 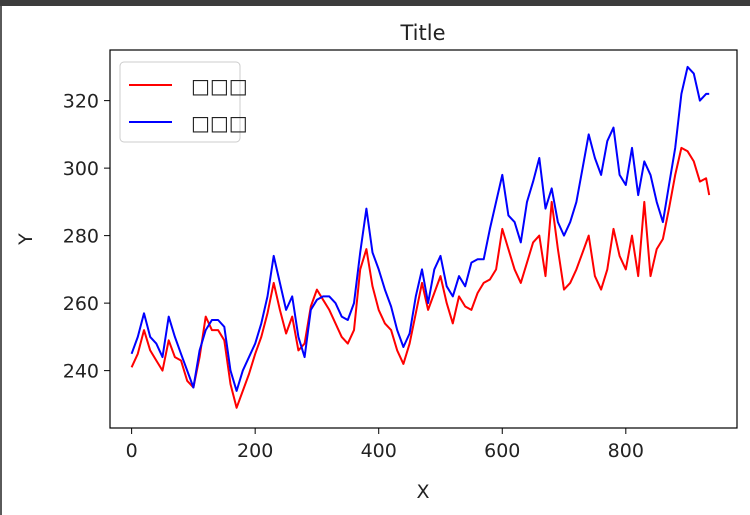 I want to click on y-axis-label: Y, so click(x=26, y=239).